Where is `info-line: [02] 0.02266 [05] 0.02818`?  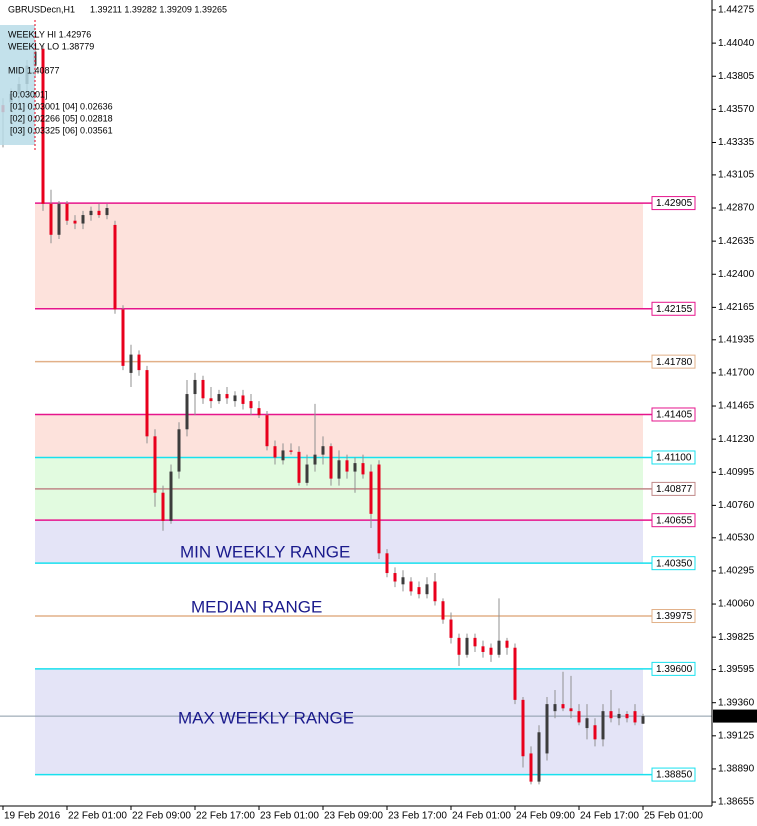 info-line: [02] 0.02266 [05] 0.02818 is located at coordinates (61, 118).